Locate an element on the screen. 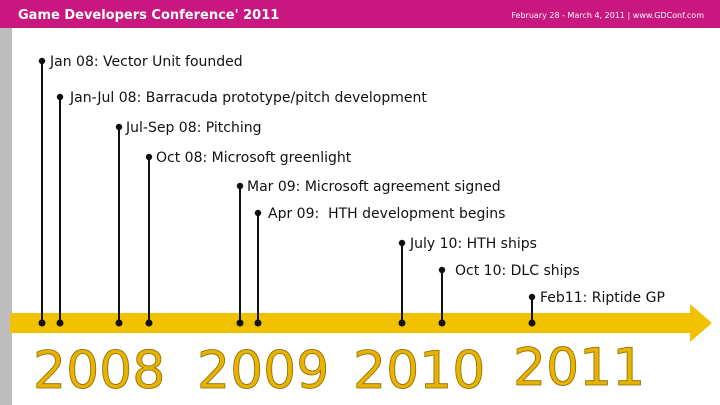 This screenshot has height=405, width=720. year-label: 2009 is located at coordinates (263, 371).